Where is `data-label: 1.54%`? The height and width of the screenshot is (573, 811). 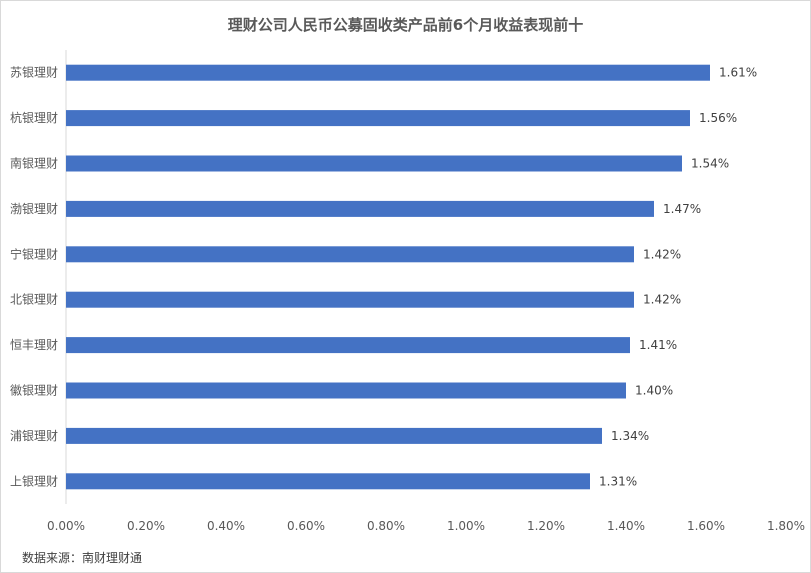 data-label: 1.54% is located at coordinates (710, 164).